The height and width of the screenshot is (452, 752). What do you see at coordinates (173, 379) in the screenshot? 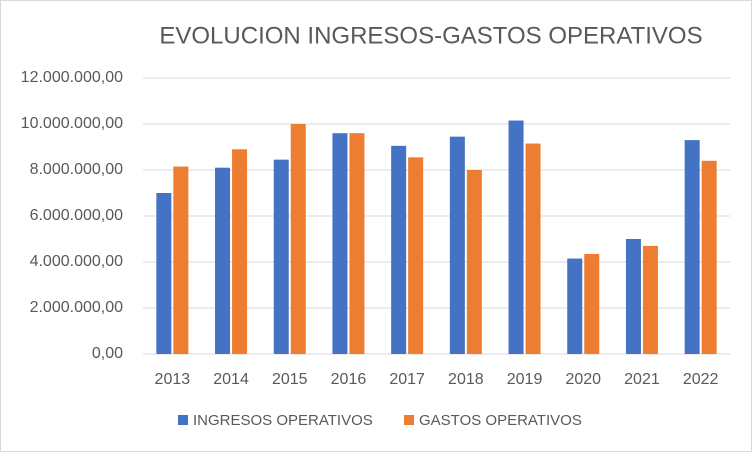
I see `x-tick-label: 2013` at bounding box center [173, 379].